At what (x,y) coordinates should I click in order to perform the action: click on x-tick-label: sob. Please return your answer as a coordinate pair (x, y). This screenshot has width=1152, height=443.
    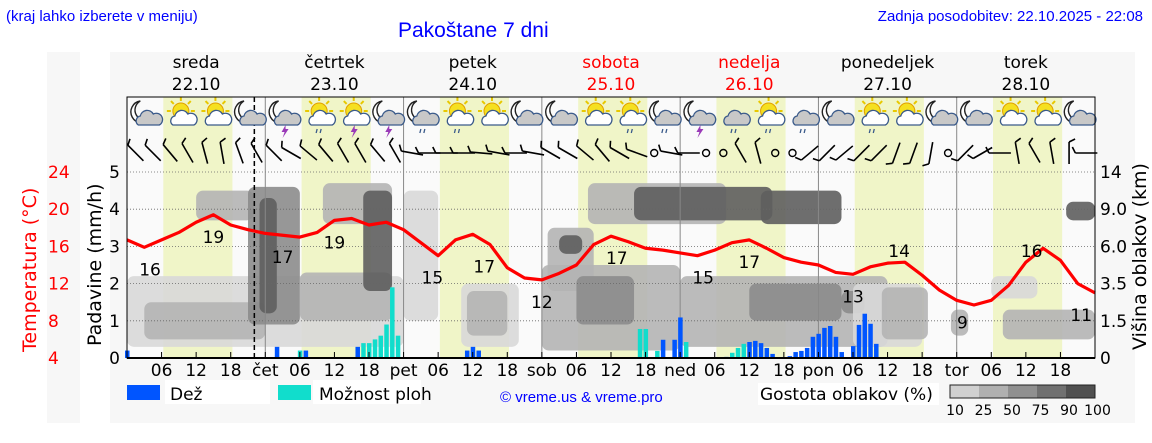
    Looking at the image, I should click on (542, 371).